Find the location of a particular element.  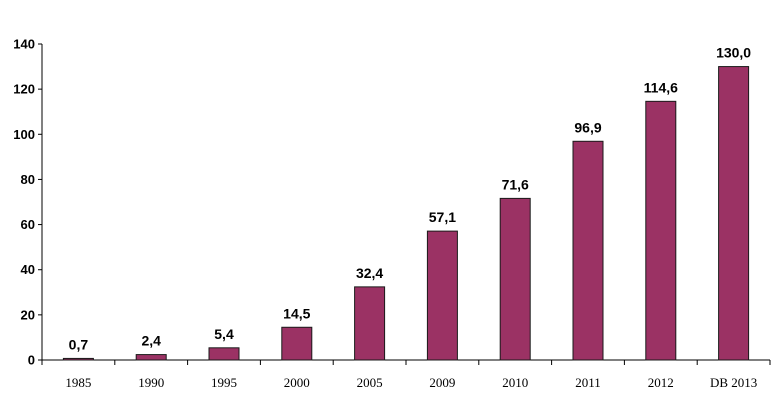

x-tick-label: 2000 is located at coordinates (297, 382).